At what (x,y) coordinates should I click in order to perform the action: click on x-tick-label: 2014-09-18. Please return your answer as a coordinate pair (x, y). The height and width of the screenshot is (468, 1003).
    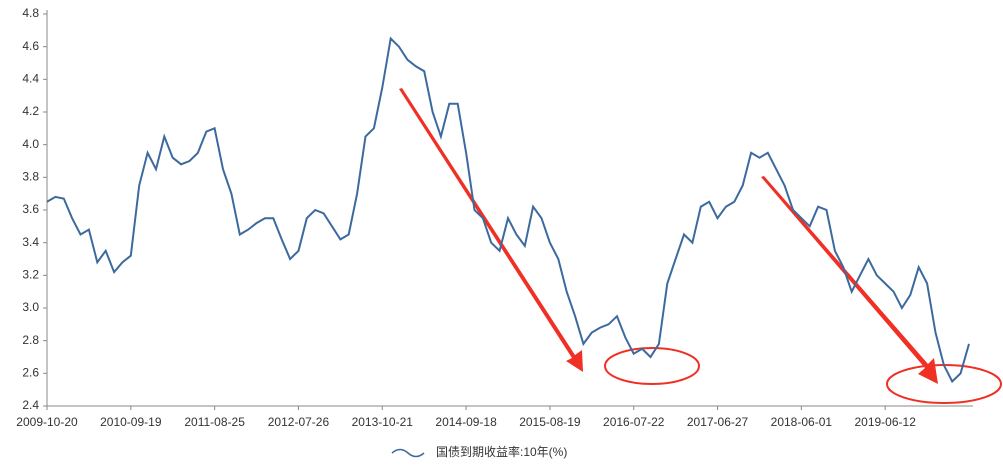
    Looking at the image, I should click on (466, 422).